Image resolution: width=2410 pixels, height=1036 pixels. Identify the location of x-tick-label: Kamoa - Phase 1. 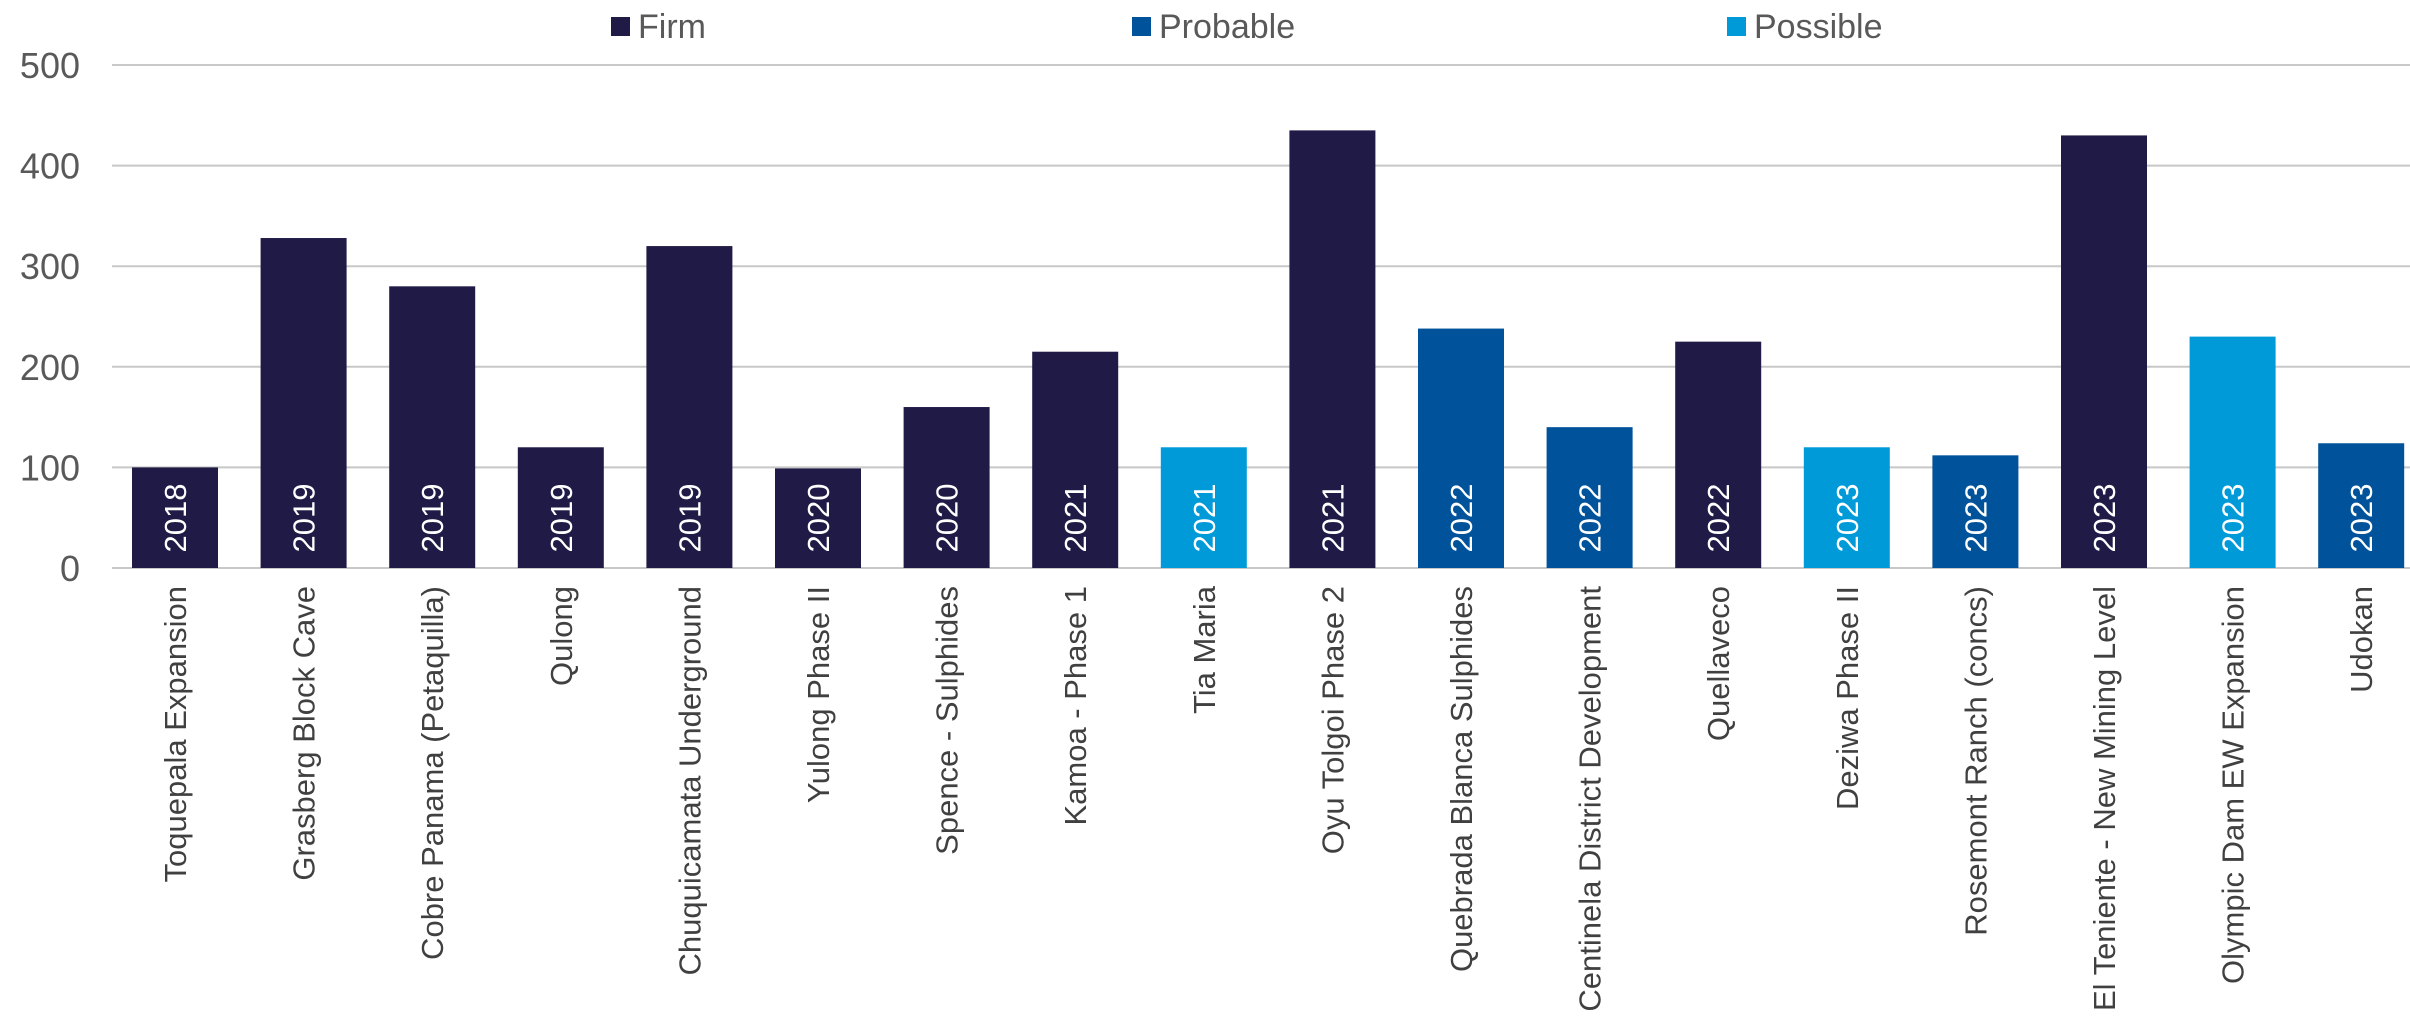
(1075, 706).